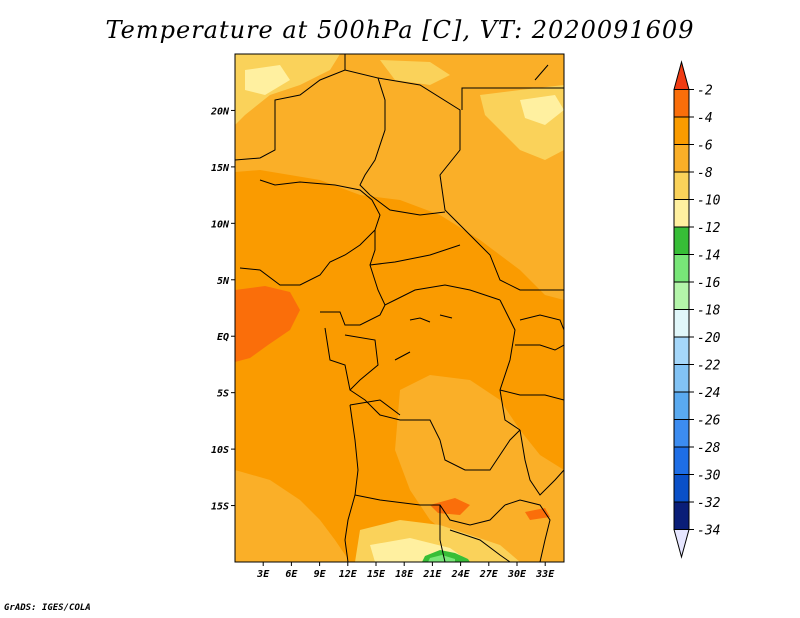 This screenshot has height=618, width=800. I want to click on x-tick-label: 15E, so click(376, 574).